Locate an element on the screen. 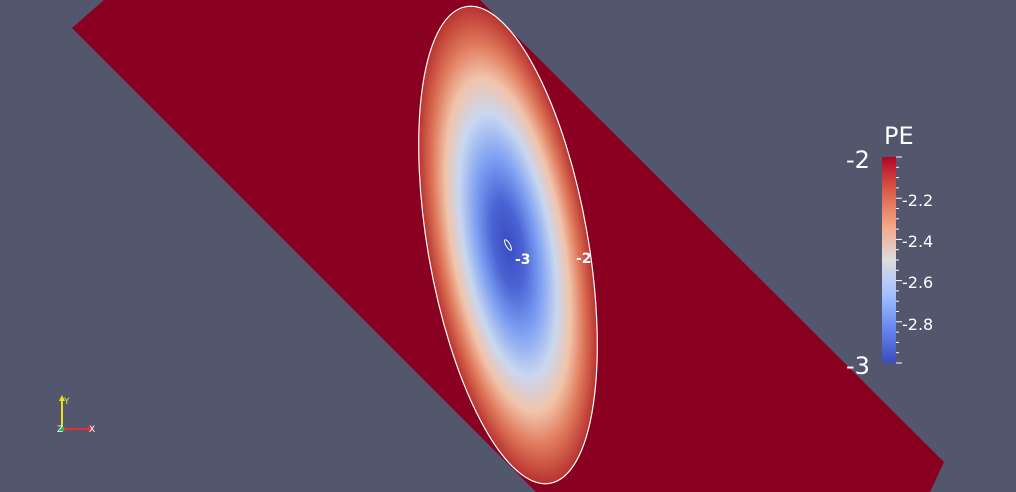  orientation-axes: Y Z X is located at coordinates (76, 415).